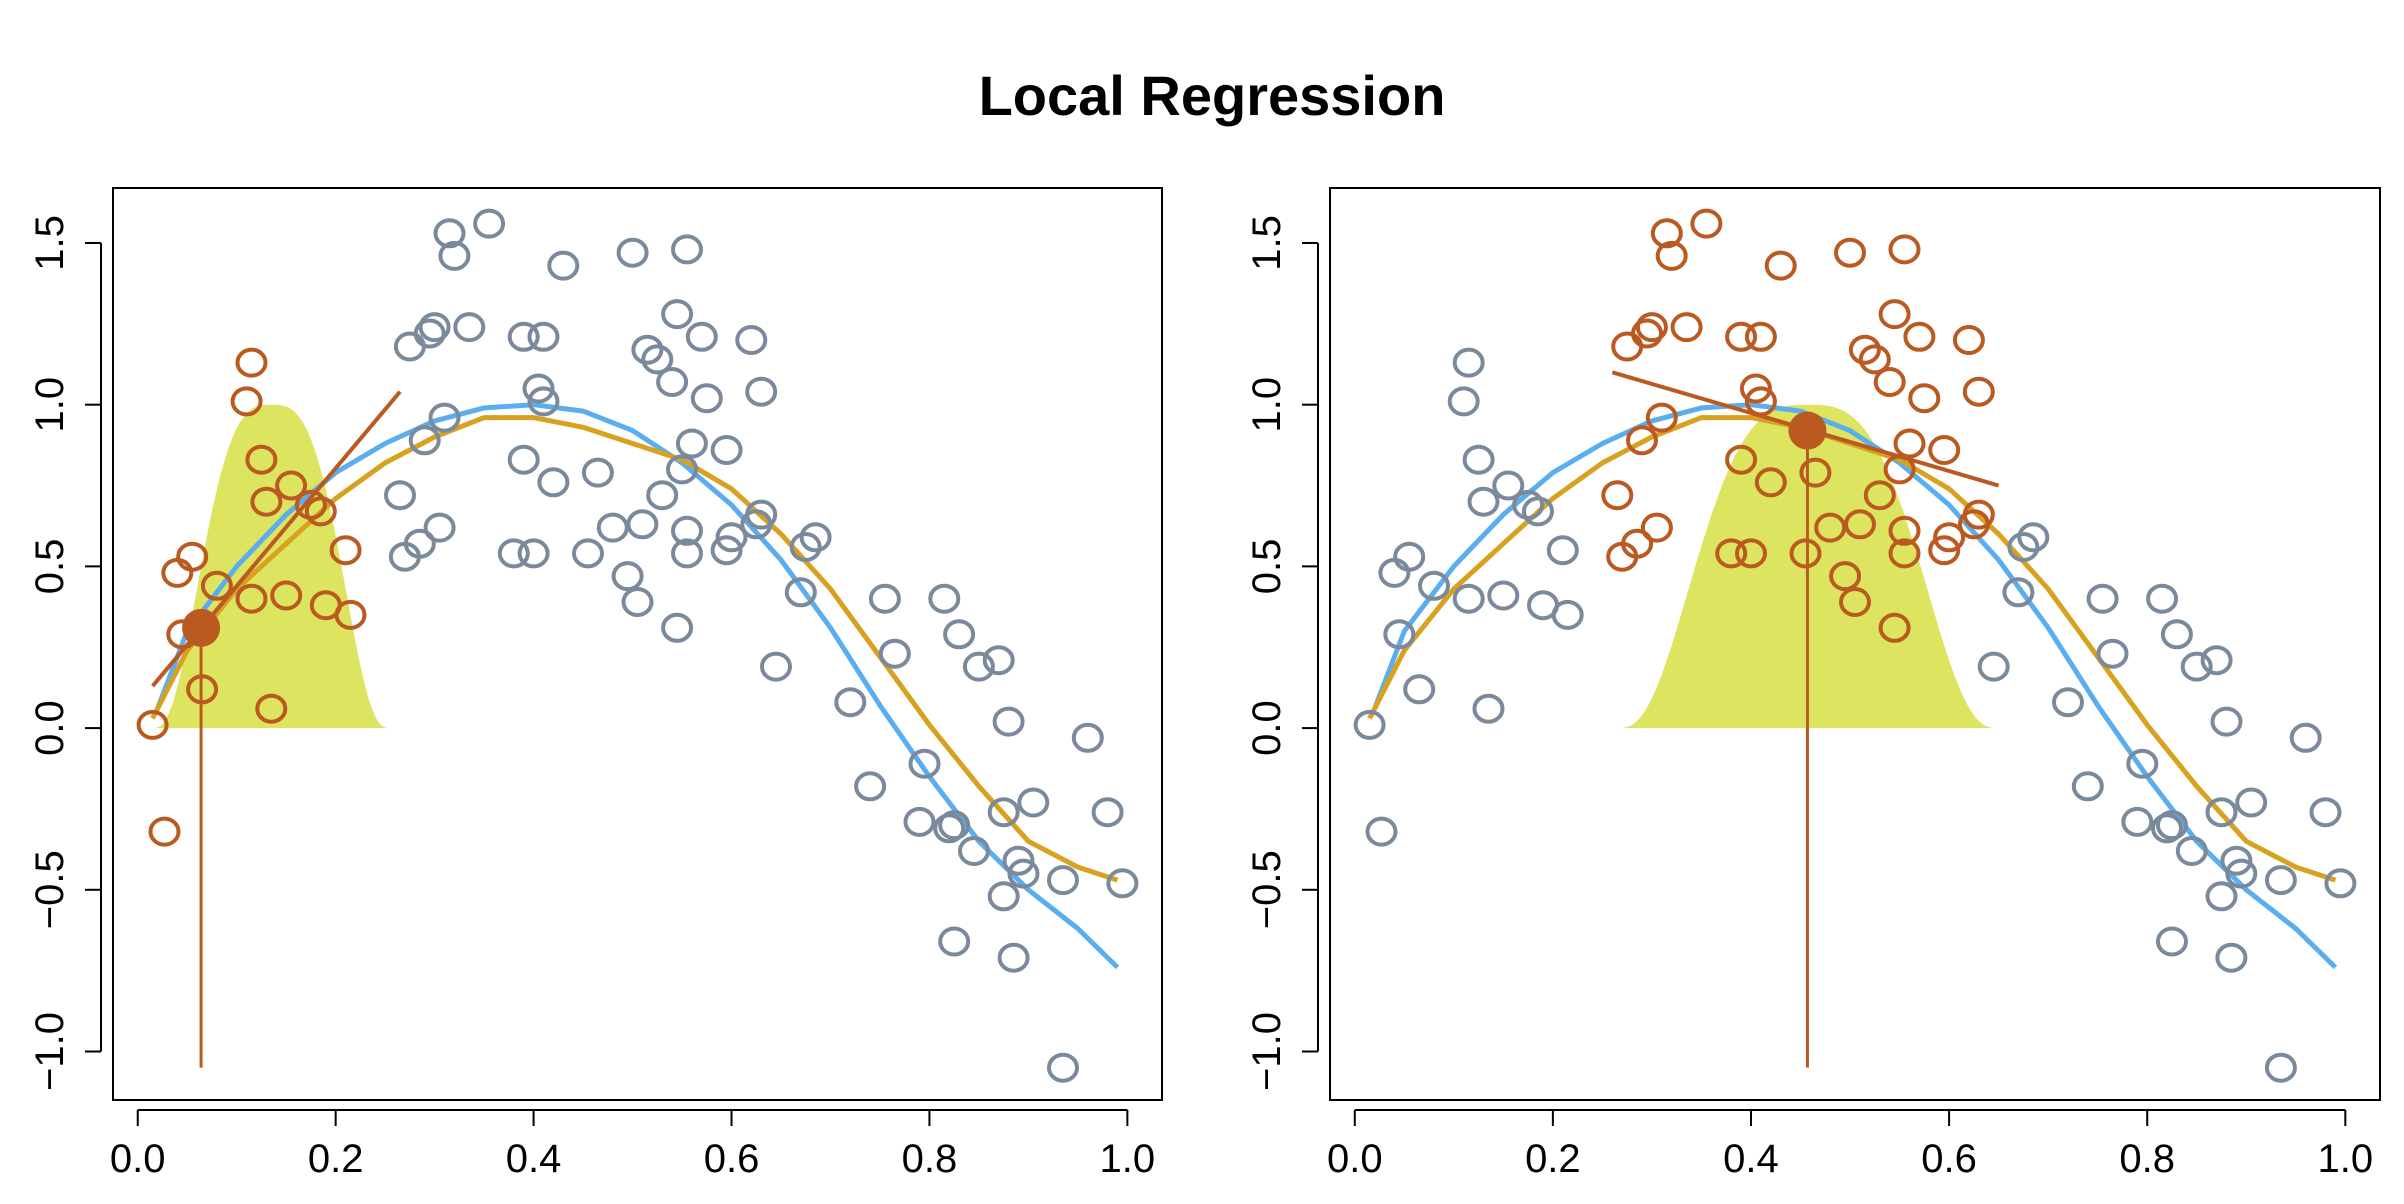 Image resolution: width=2404 pixels, height=1204 pixels. Describe the element at coordinates (1267, 405) in the screenshot. I see `y-tick-label: 1.0` at that location.